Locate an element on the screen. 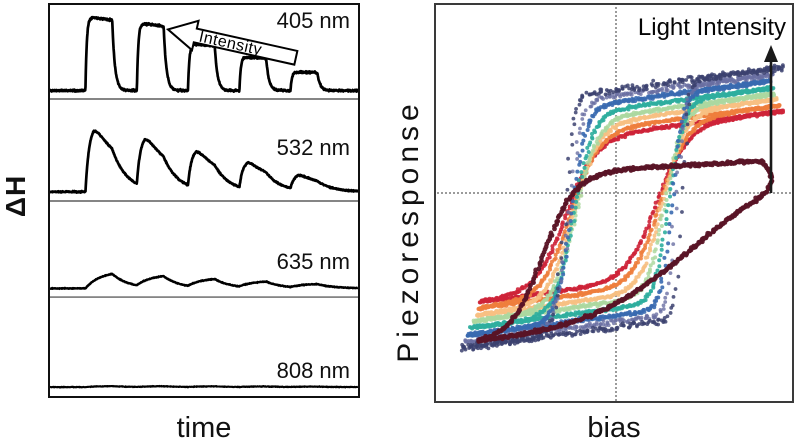  left-x-axis-label: time is located at coordinates (204, 428).